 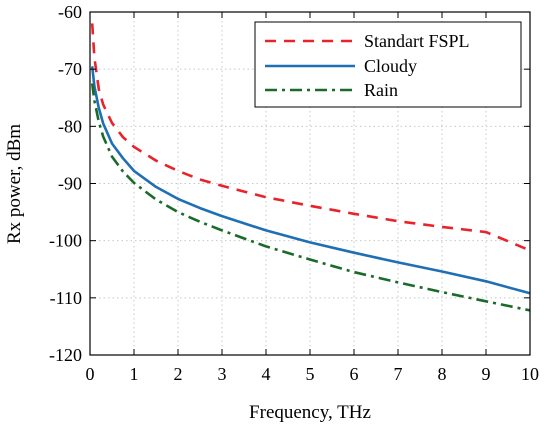 What do you see at coordinates (178, 374) in the screenshot?
I see `x-tick-label: 2` at bounding box center [178, 374].